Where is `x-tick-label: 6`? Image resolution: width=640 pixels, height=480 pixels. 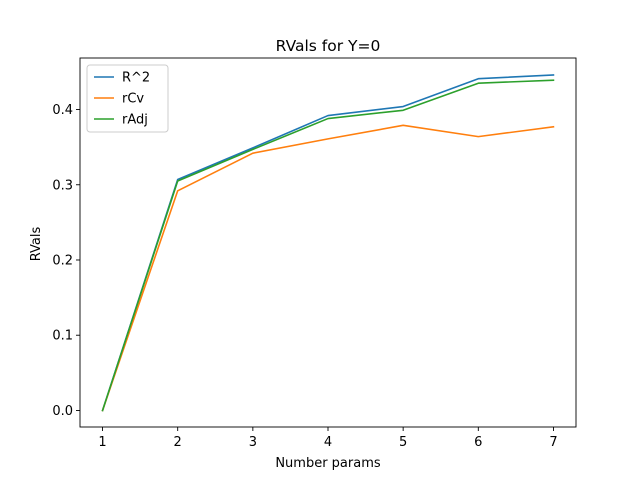 x-tick-label: 6 is located at coordinates (478, 442).